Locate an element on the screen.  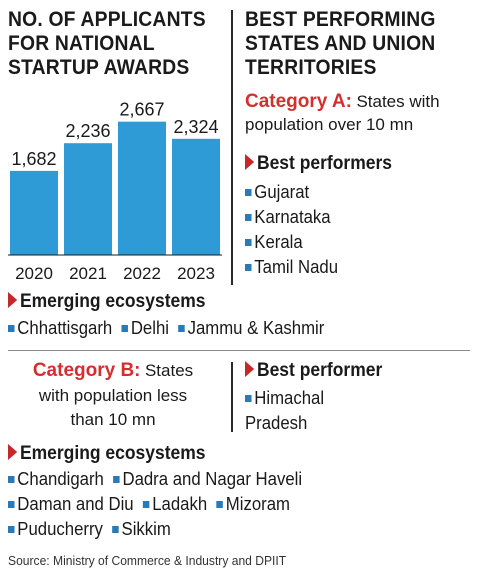
list-item-label: Chhattisgarh is located at coordinates (65, 328).